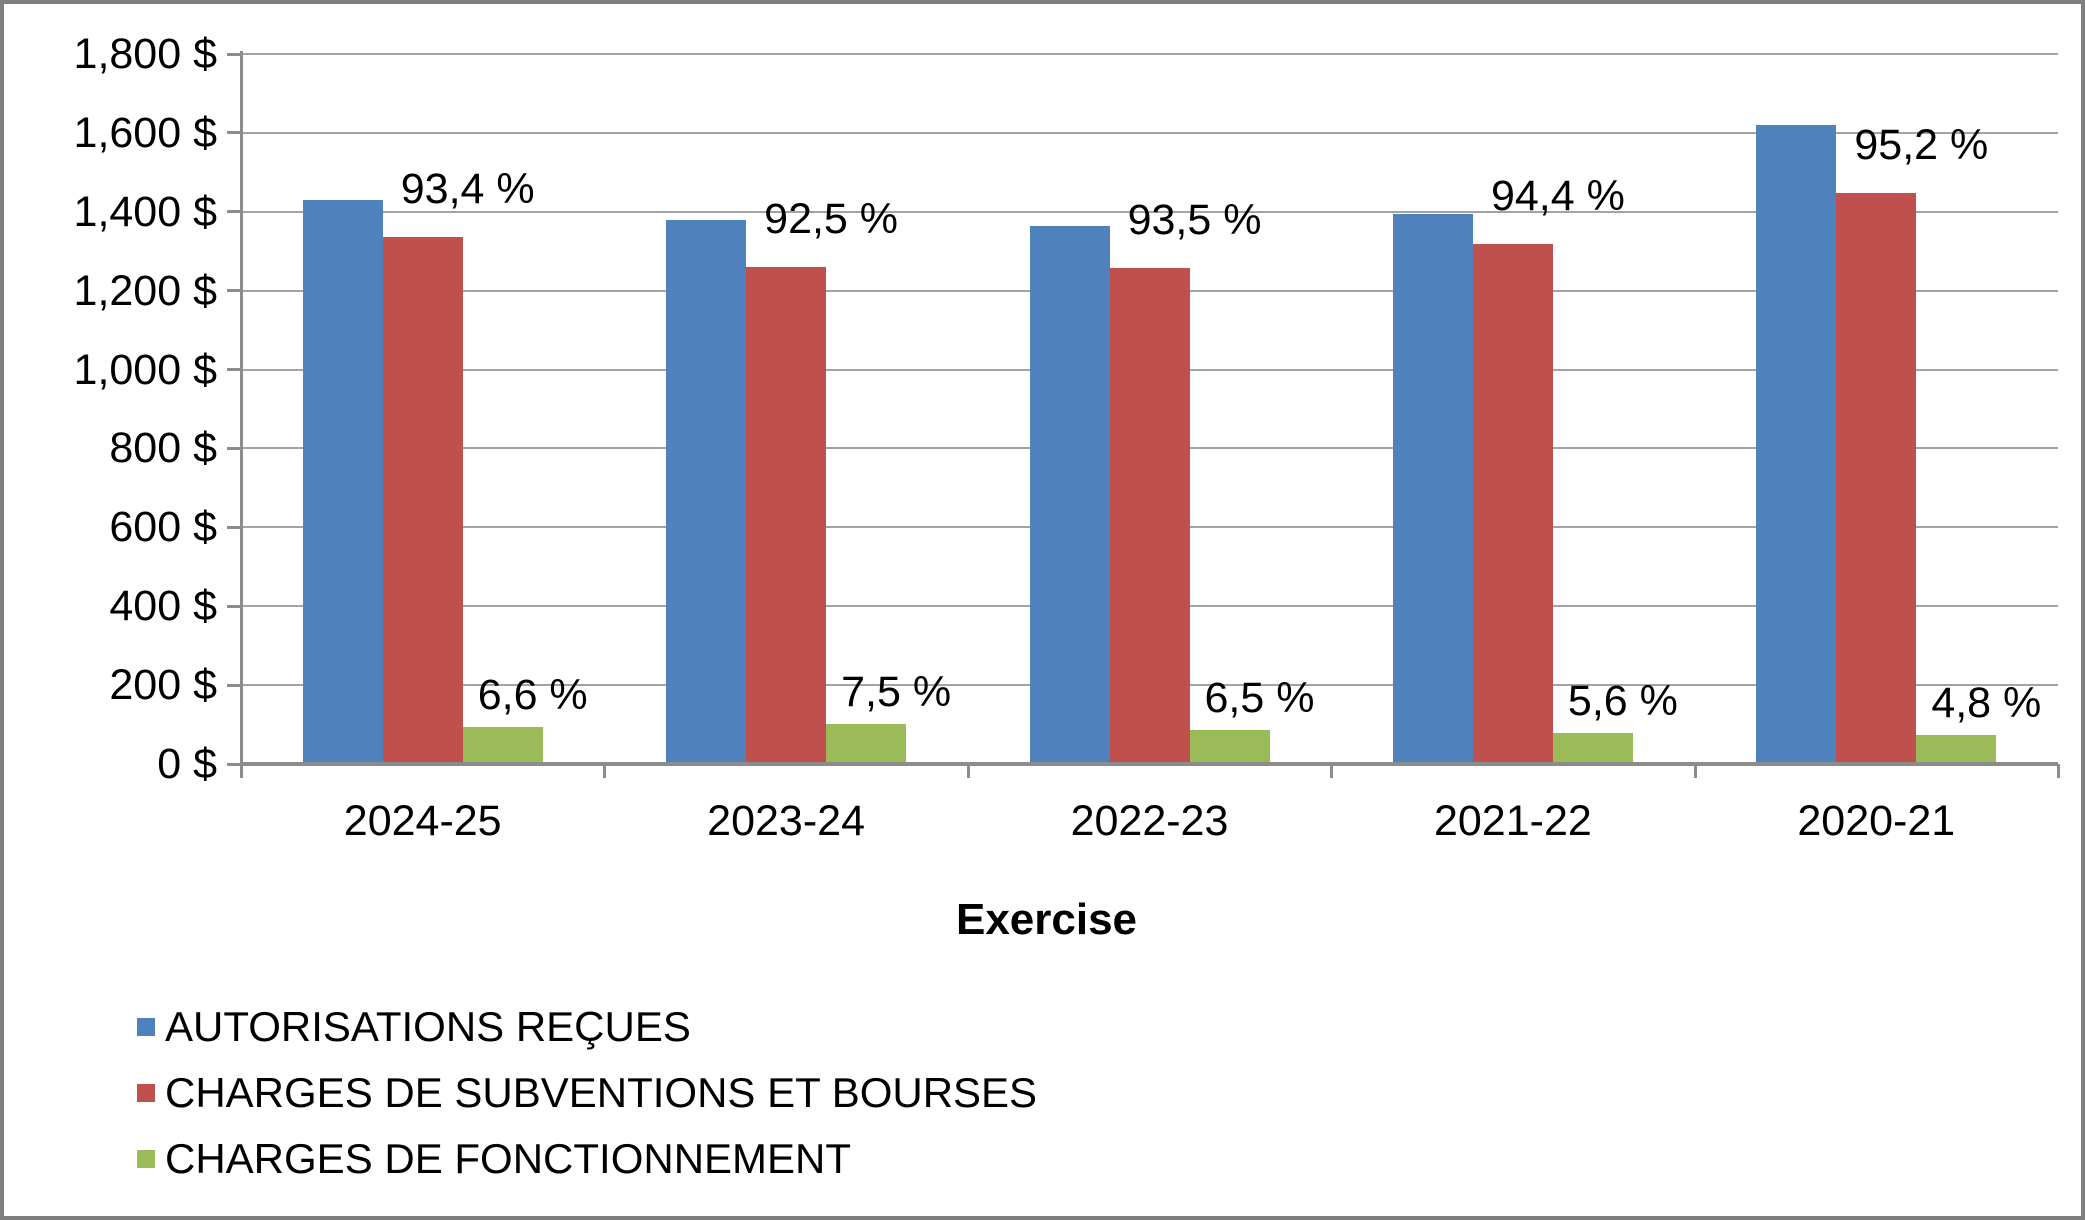  What do you see at coordinates (145, 290) in the screenshot?
I see `y-axis-label-1200: 1,200 $` at bounding box center [145, 290].